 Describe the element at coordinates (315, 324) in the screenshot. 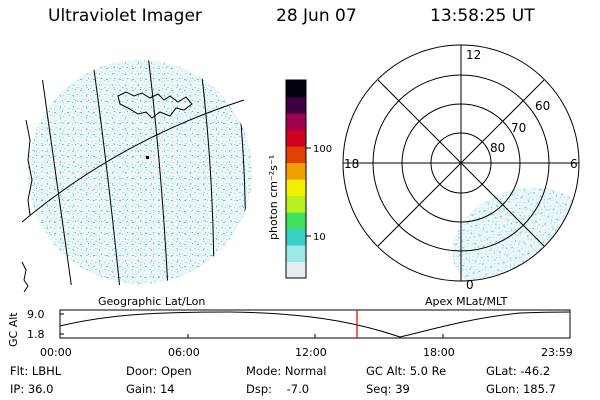

I see `altitude-curve` at that location.